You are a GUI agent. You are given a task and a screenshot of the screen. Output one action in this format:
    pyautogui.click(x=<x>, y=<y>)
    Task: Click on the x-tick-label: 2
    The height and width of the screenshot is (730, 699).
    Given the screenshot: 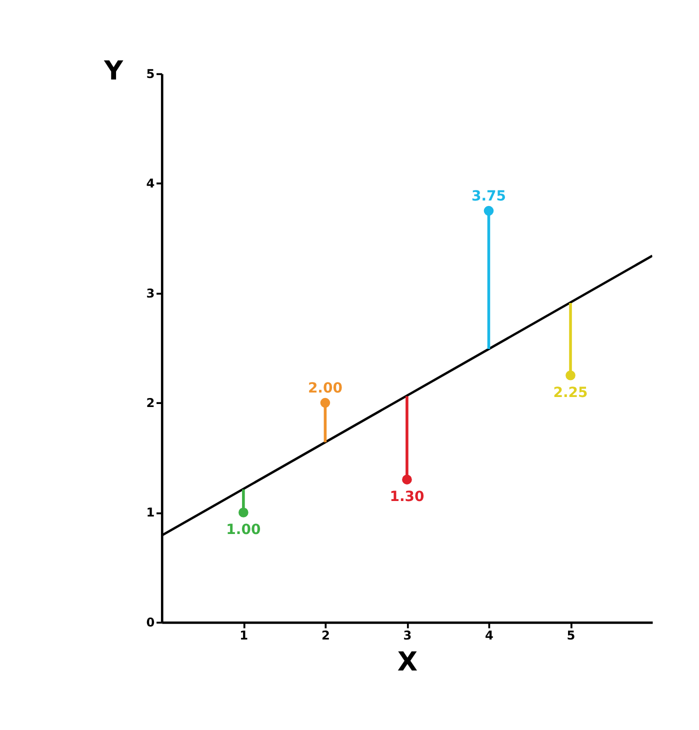 What is the action you would take?
    pyautogui.click(x=325, y=635)
    